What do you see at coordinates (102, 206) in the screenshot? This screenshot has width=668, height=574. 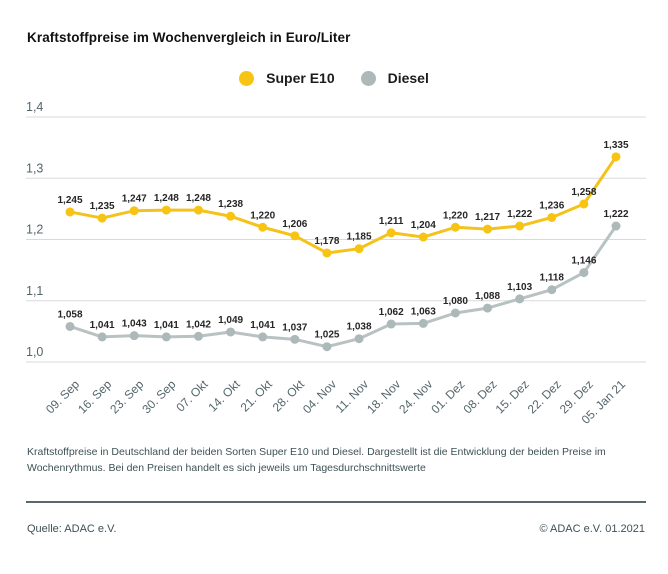 I see `series-super-e10-value-label: 1,235` at bounding box center [102, 206].